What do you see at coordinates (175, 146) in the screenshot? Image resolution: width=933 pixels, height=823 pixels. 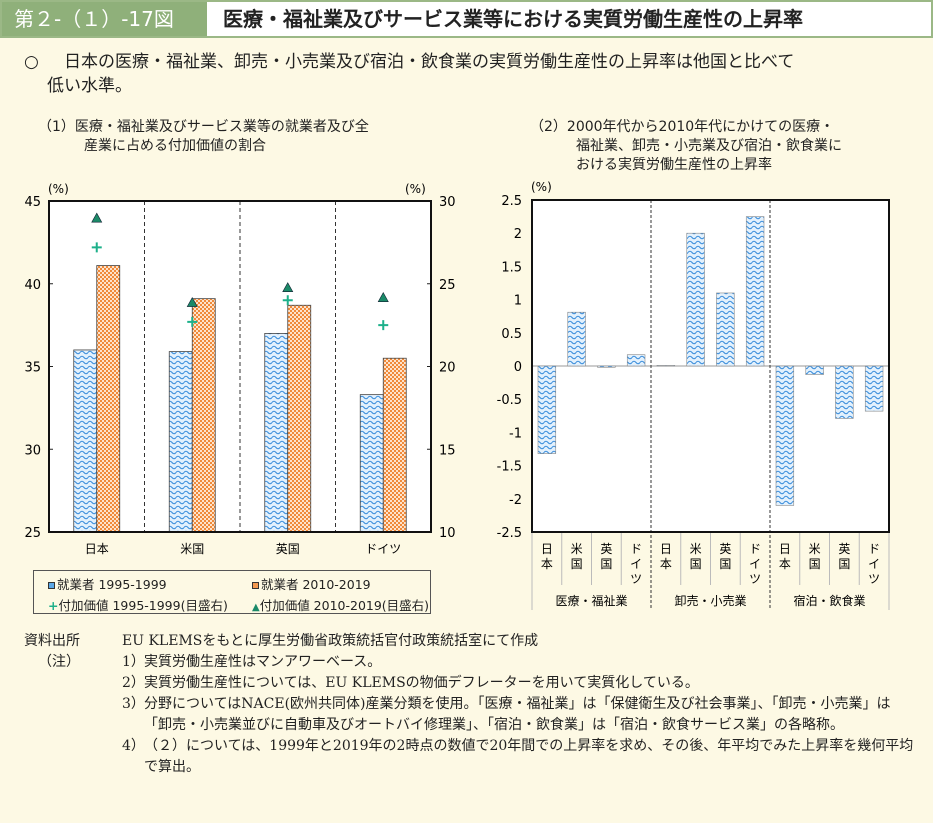 I see `subtitle-line: 産業に占める付加価値の割合` at bounding box center [175, 146].